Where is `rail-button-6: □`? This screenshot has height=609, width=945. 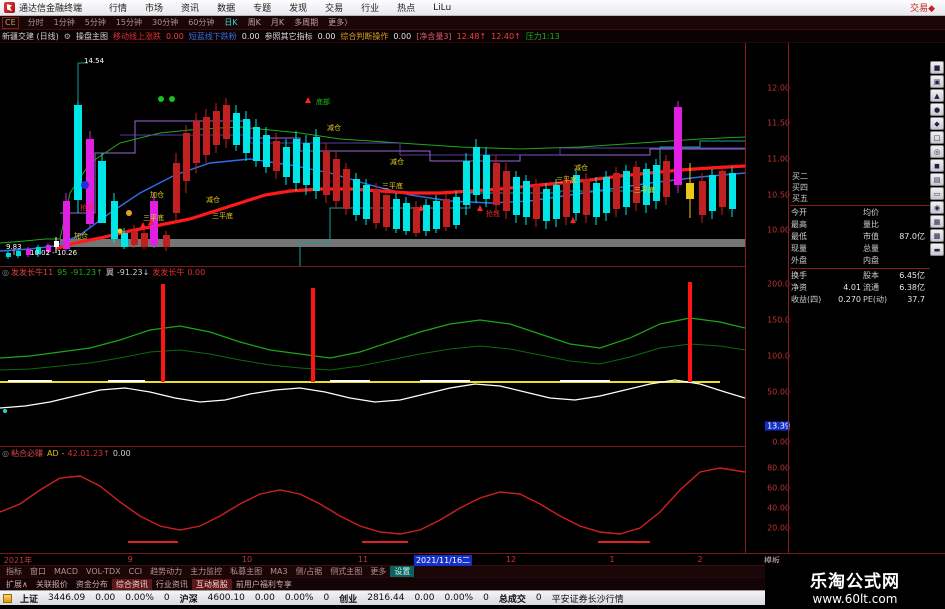 rail-button-6: □ is located at coordinates (937, 137).